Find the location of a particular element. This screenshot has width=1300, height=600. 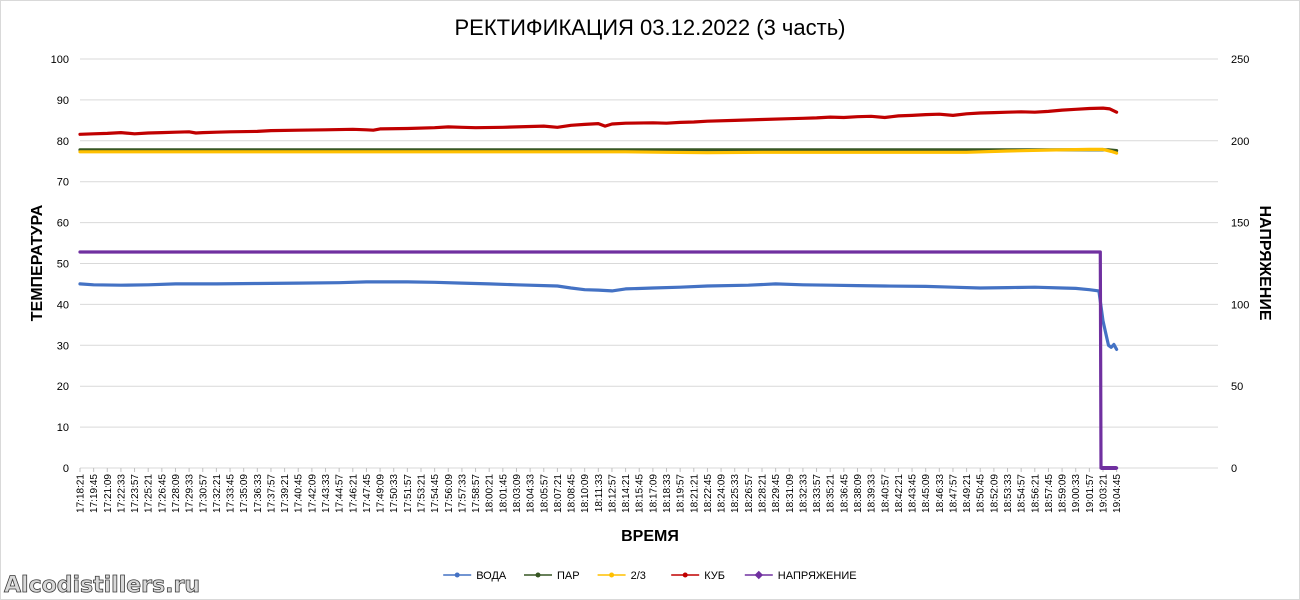

y2-axis-title: НАПРЯЖЕНИЕ is located at coordinates (1264, 262).